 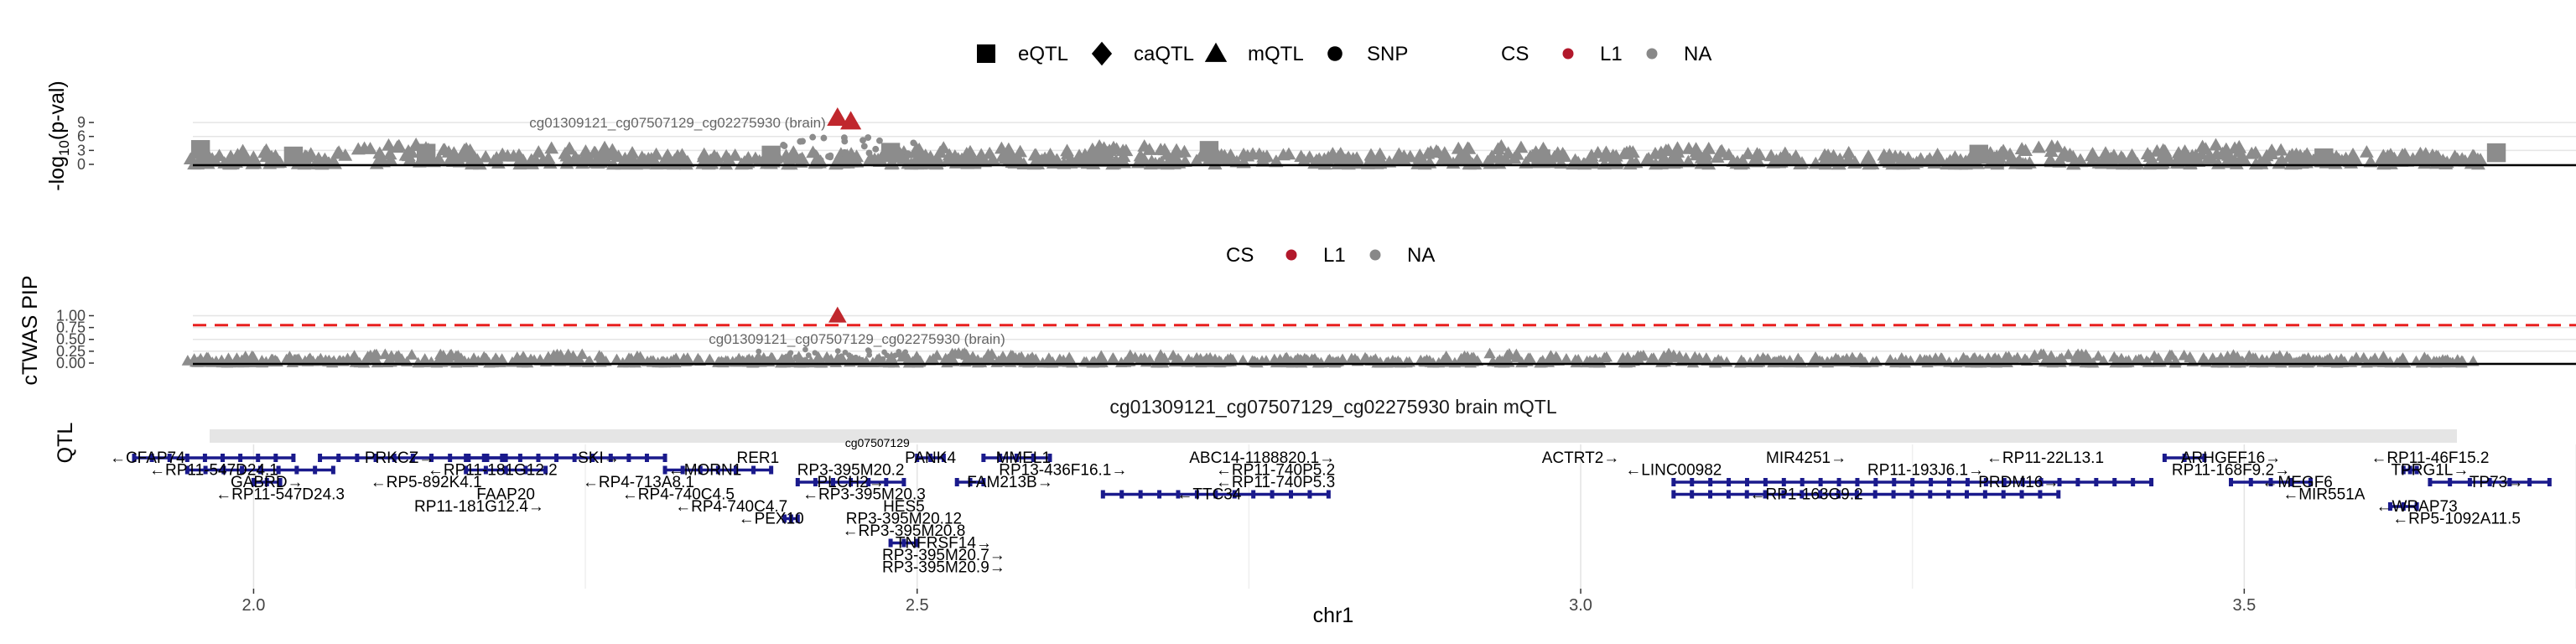 What do you see at coordinates (705, 471) in the screenshot?
I see `gene-label: ←MORN1` at bounding box center [705, 471].